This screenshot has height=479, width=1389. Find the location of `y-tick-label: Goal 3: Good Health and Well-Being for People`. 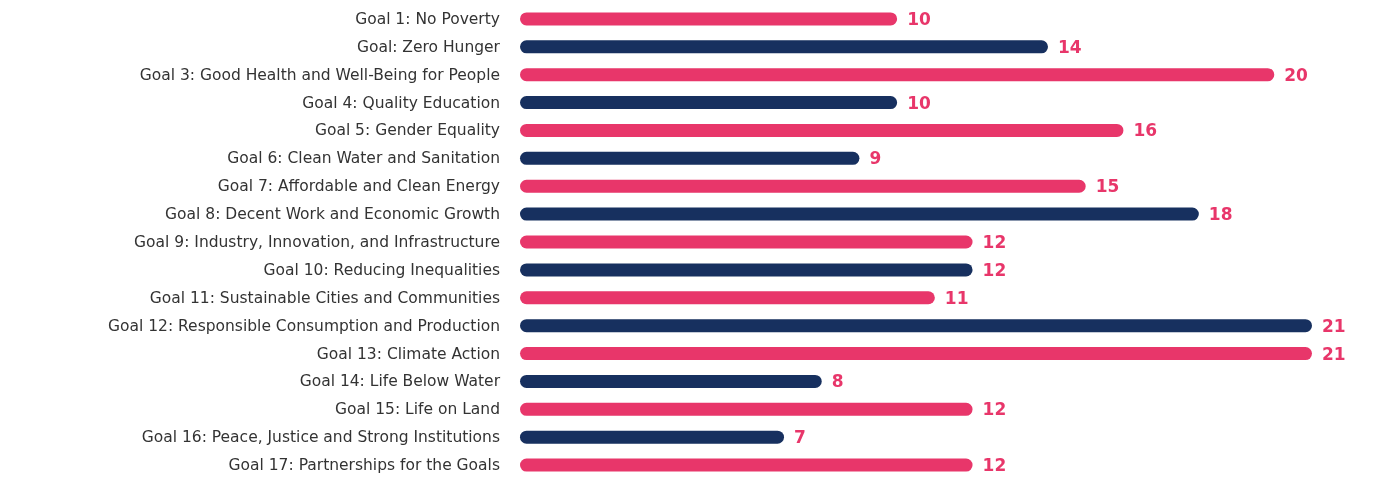

y-tick-label: Goal 3: Good Health and Well-Being for People is located at coordinates (319, 74).